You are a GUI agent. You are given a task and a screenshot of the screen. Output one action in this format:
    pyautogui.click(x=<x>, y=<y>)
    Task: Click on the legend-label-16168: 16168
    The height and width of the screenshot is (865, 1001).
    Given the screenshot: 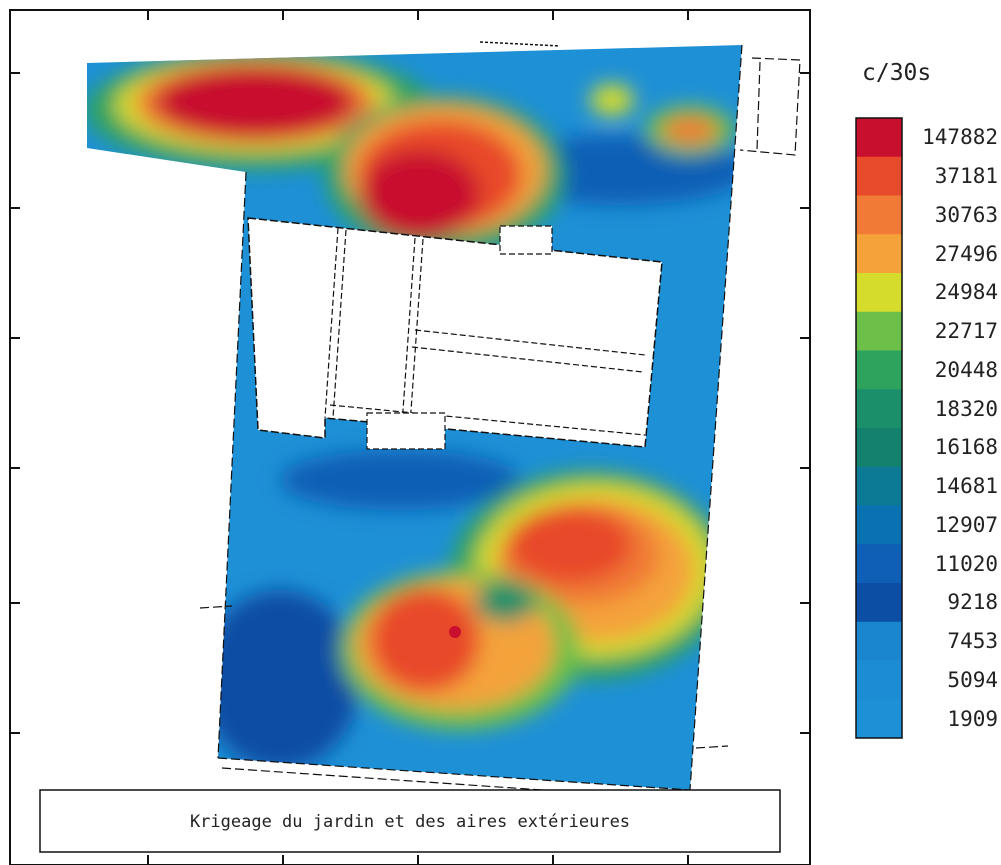 What is the action you would take?
    pyautogui.click(x=966, y=447)
    